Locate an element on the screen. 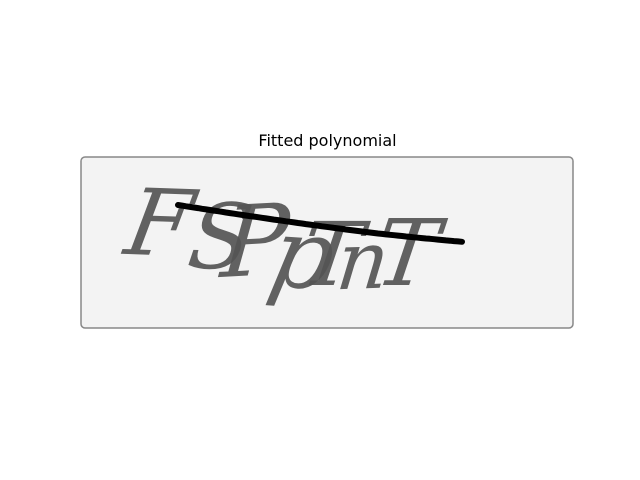  captcha-letter: P is located at coordinates (255, 242).